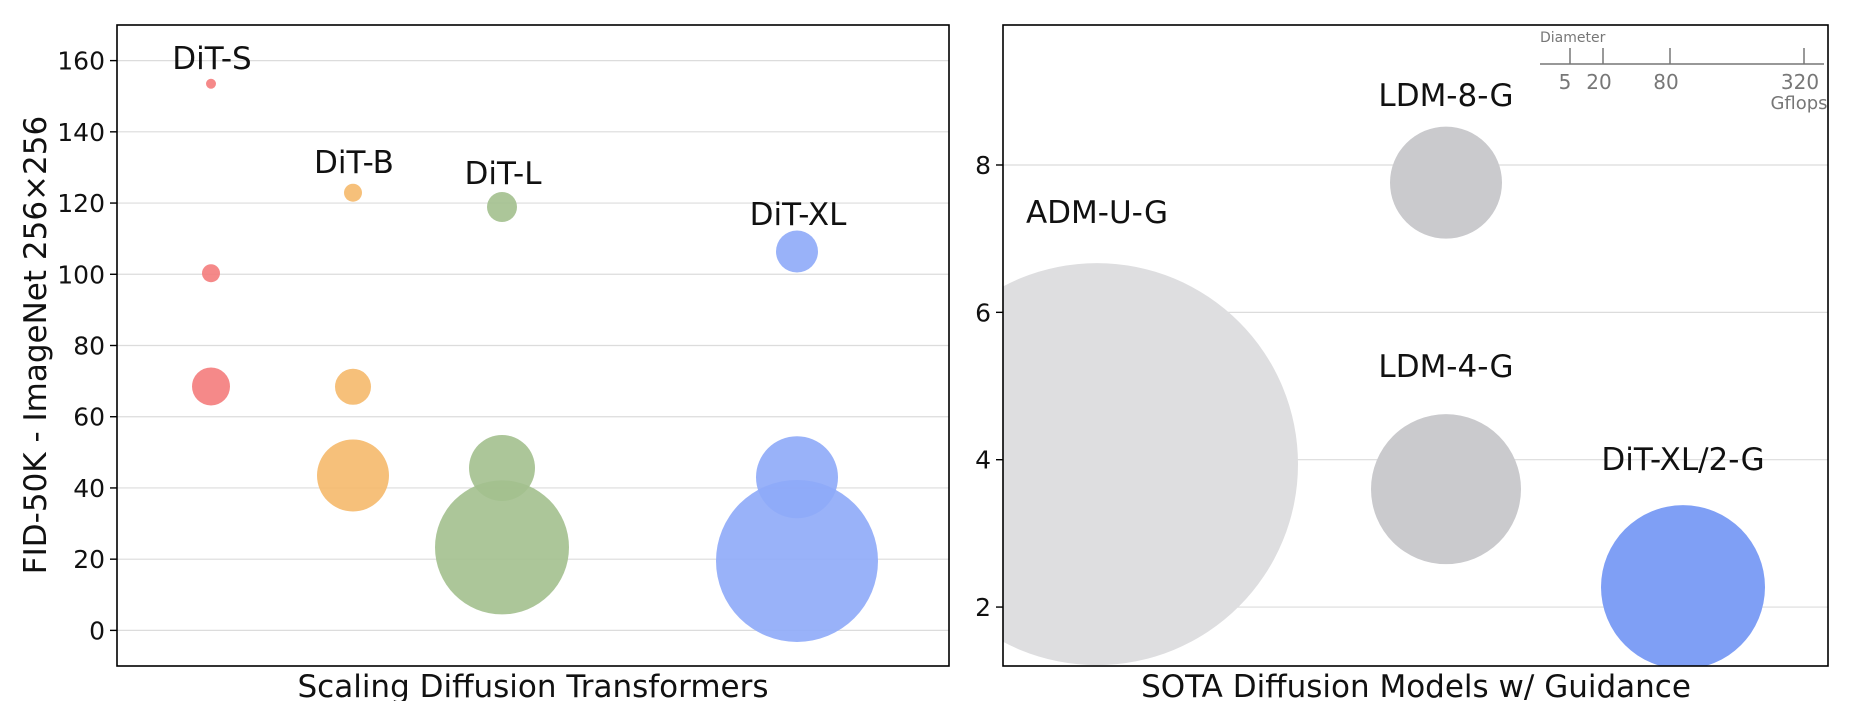  Describe the element at coordinates (989, 386) in the screenshot. I see `right-y-ticks: 2 4 6 8` at that location.